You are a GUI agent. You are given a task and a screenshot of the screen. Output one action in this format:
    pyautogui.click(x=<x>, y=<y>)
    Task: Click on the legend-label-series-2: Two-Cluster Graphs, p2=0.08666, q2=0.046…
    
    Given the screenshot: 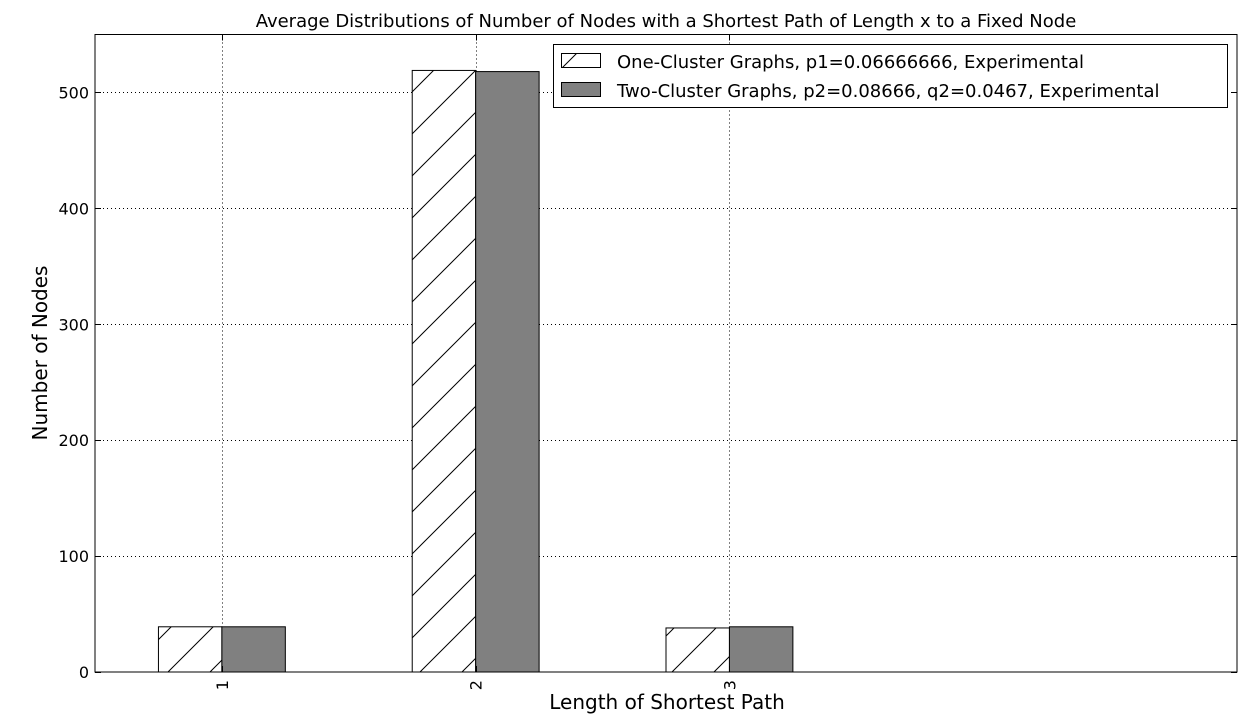 What is the action you would take?
    pyautogui.click(x=887, y=91)
    